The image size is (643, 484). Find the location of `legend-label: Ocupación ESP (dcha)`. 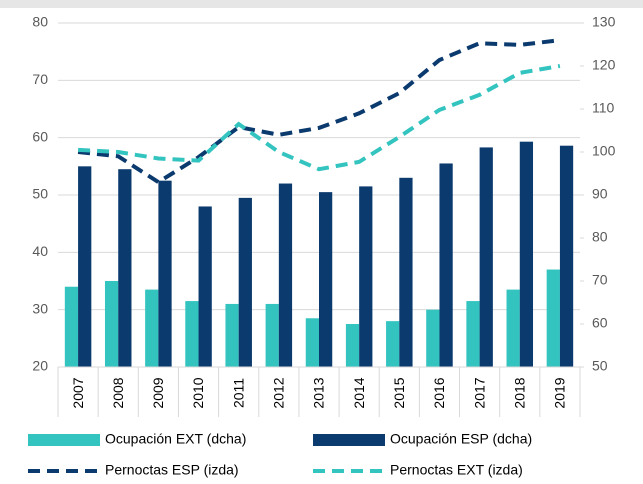

legend-label: Ocupación ESP (dcha) is located at coordinates (461, 439).